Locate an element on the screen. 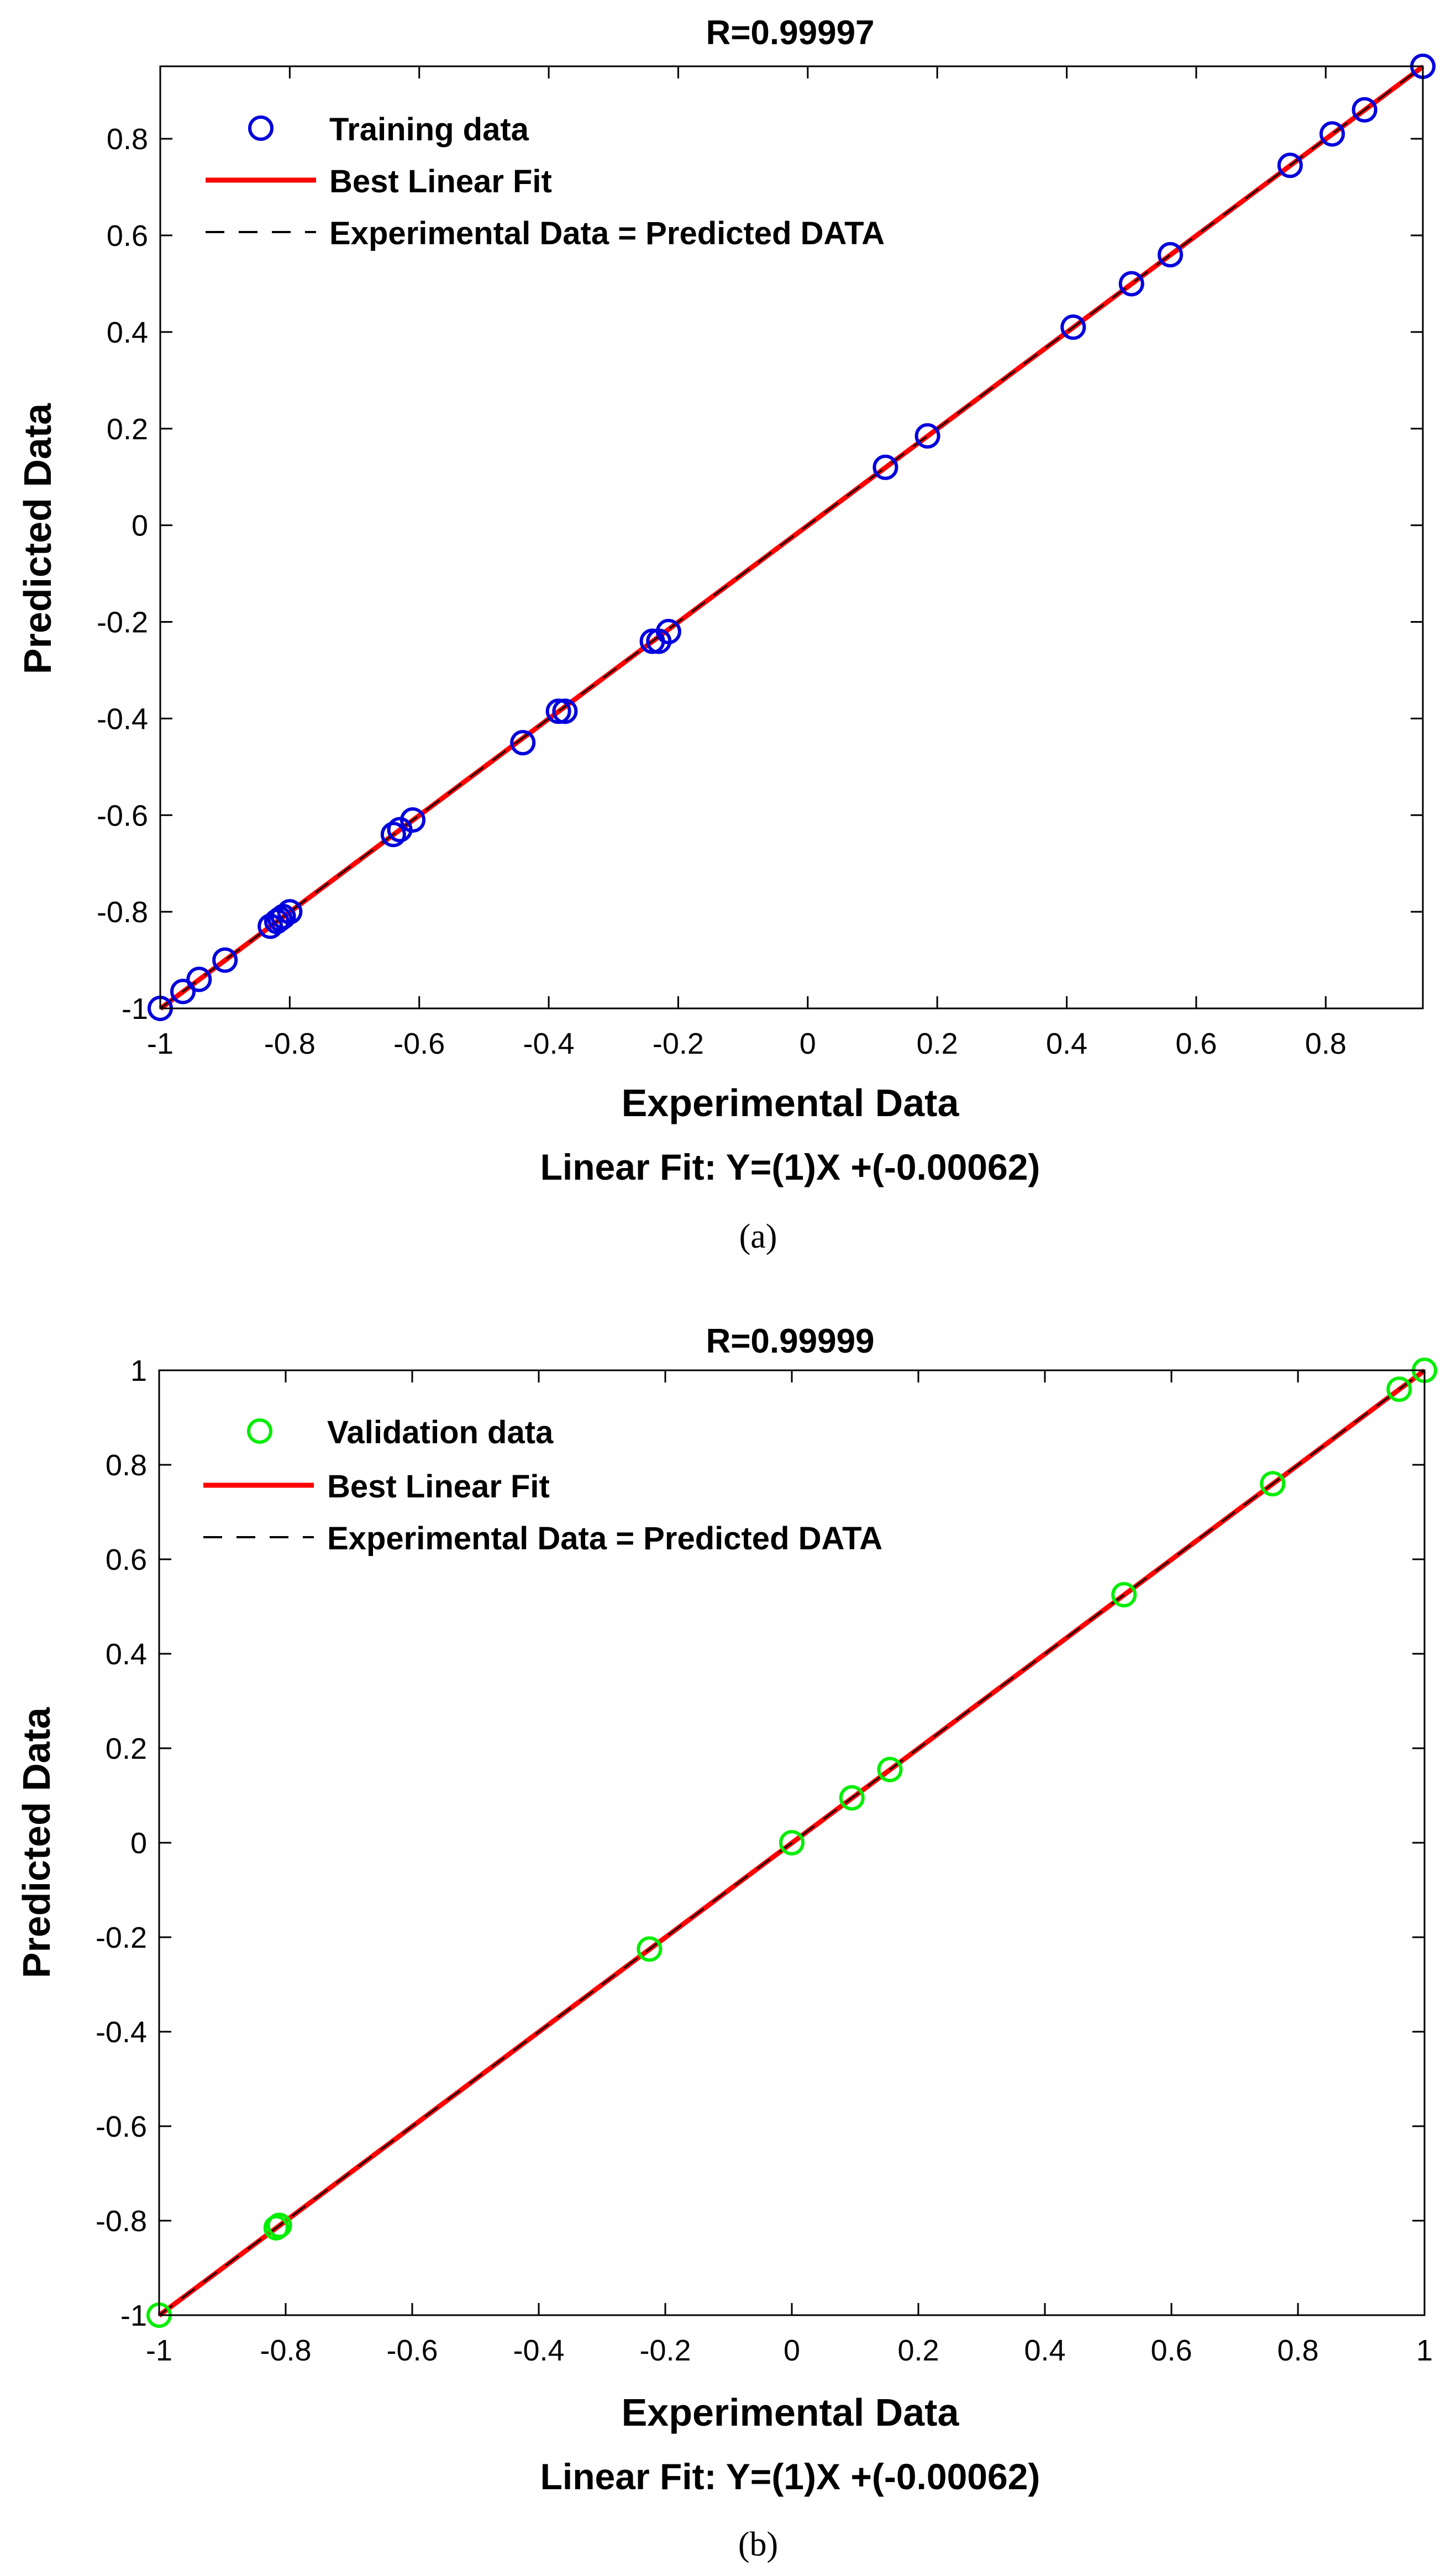  legend-entry-data: Training data is located at coordinates (429, 130).